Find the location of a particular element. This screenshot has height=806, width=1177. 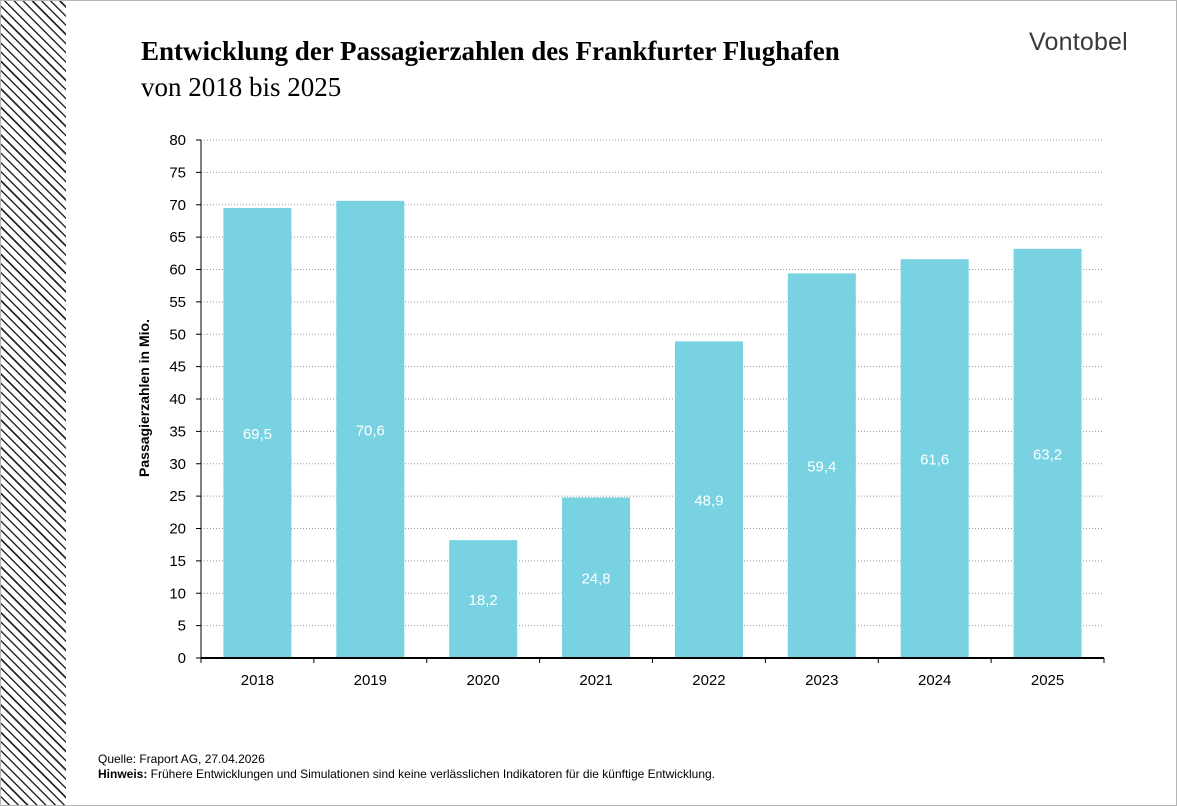

bar-value-label-2025: 63,2 is located at coordinates (1047, 454).